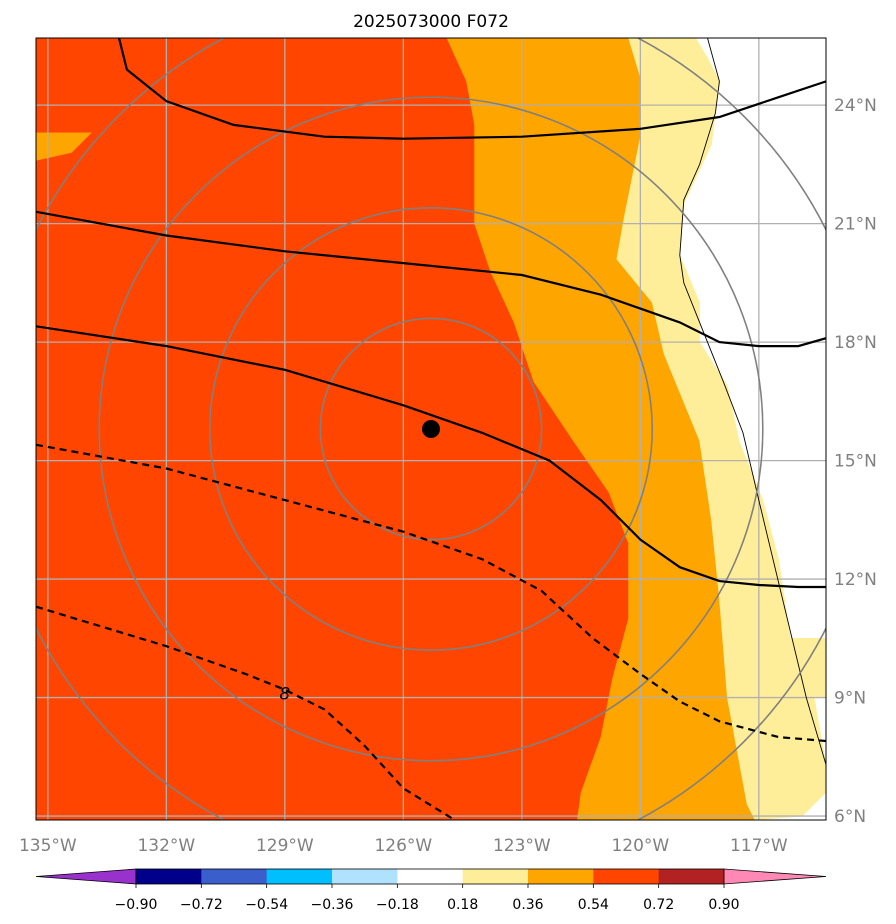  What do you see at coordinates (201, 905) in the screenshot?
I see `colorbar-tick-label: −0.72` at bounding box center [201, 905].